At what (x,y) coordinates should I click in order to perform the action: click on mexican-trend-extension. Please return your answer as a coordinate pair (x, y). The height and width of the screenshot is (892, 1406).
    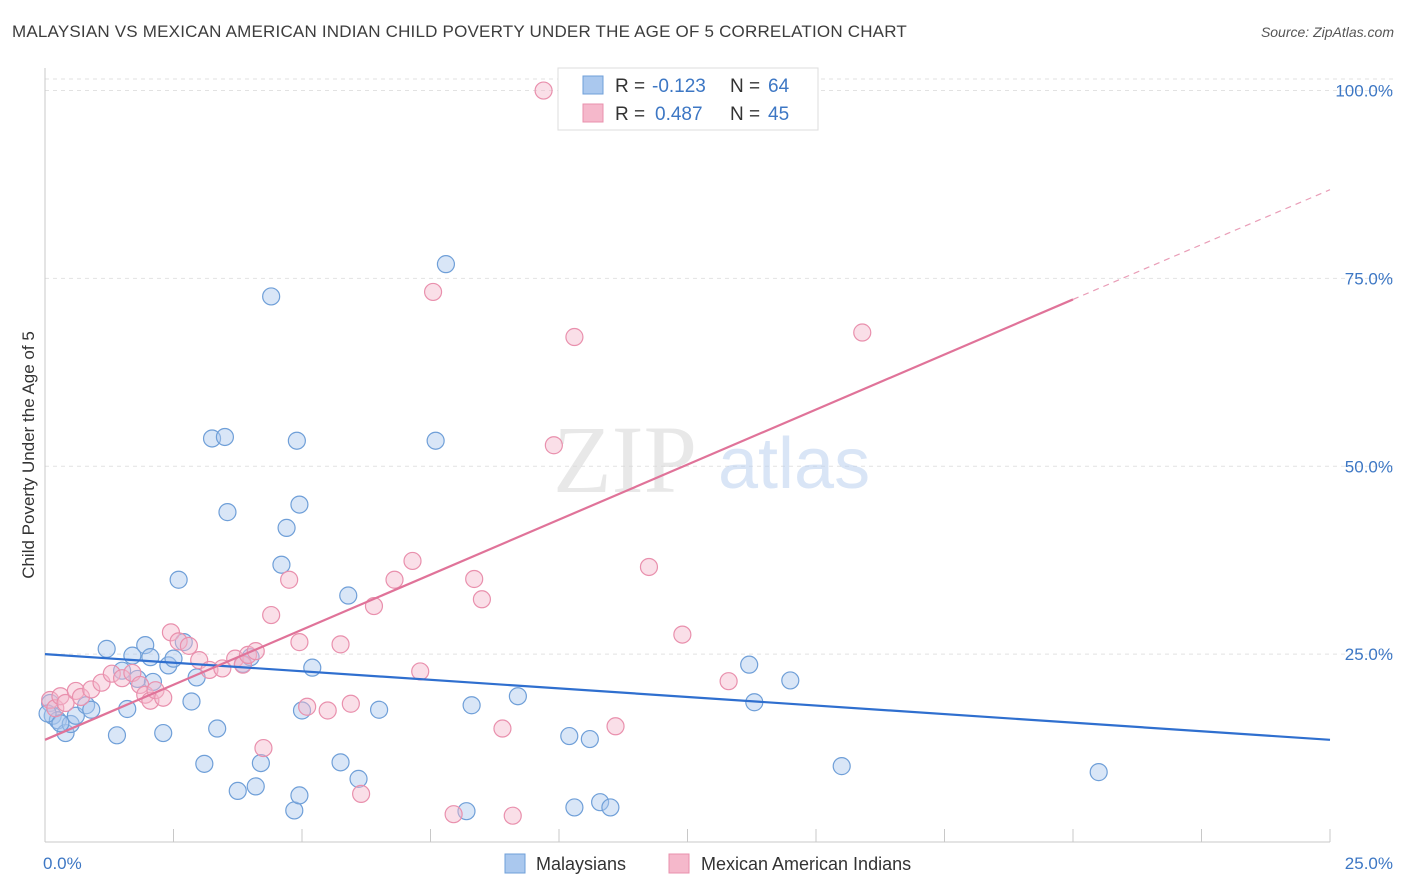
    Looking at the image, I should click on (1201, 245).